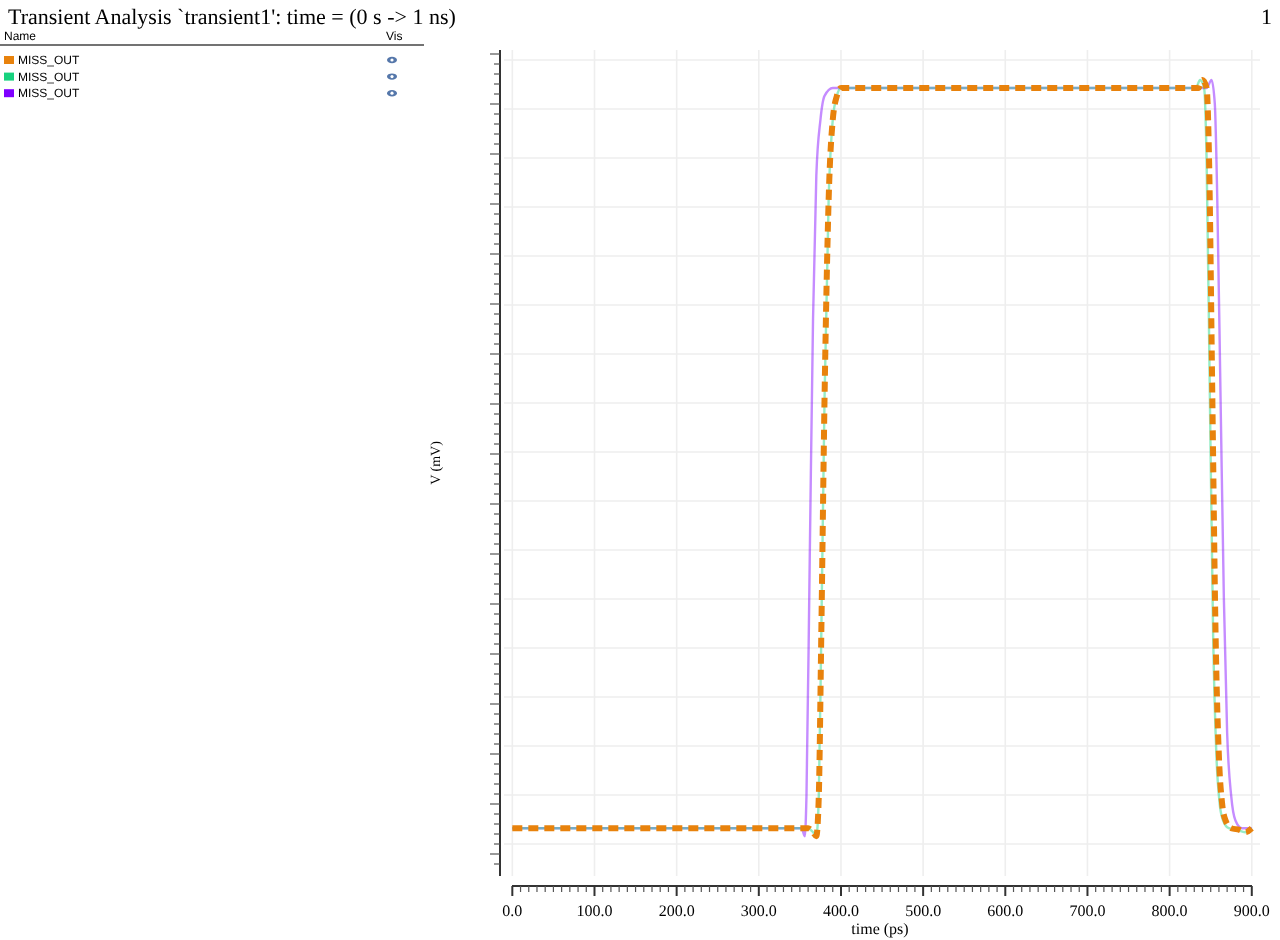 The image size is (1280, 940). What do you see at coordinates (676, 911) in the screenshot?
I see `x-tick-label: 200.0` at bounding box center [676, 911].